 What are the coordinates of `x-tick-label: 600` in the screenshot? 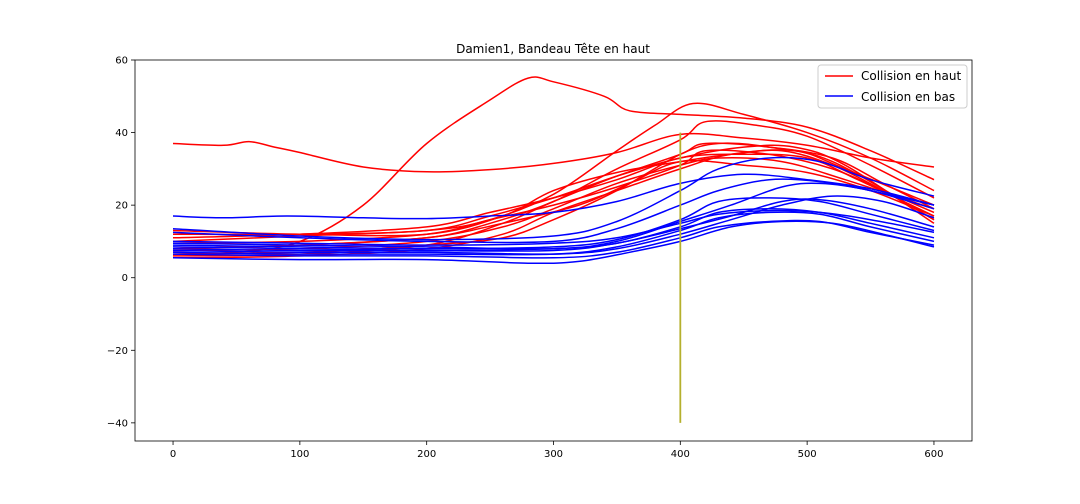 It's located at (933, 454).